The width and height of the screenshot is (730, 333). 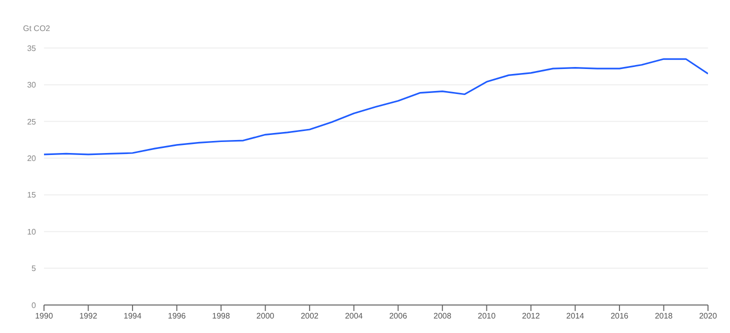 I want to click on x-tick-label: 2012, so click(x=531, y=316).